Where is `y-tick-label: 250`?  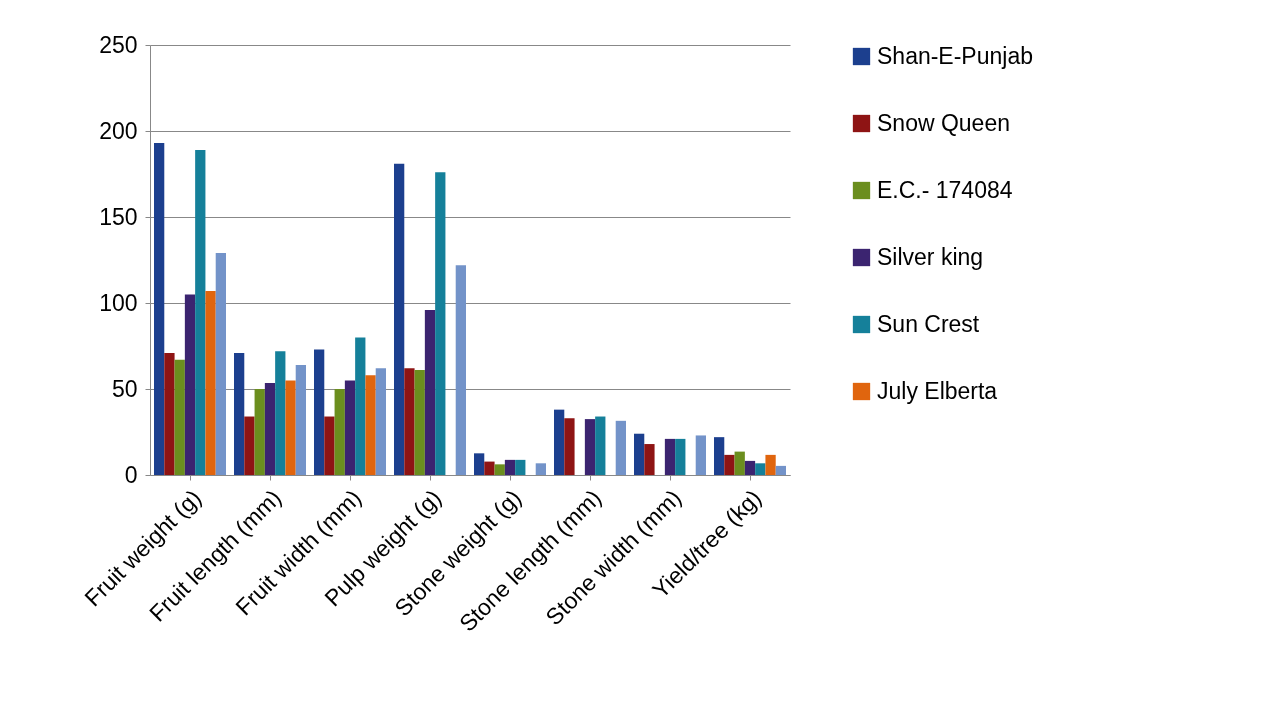
y-tick-label: 250 is located at coordinates (118, 44).